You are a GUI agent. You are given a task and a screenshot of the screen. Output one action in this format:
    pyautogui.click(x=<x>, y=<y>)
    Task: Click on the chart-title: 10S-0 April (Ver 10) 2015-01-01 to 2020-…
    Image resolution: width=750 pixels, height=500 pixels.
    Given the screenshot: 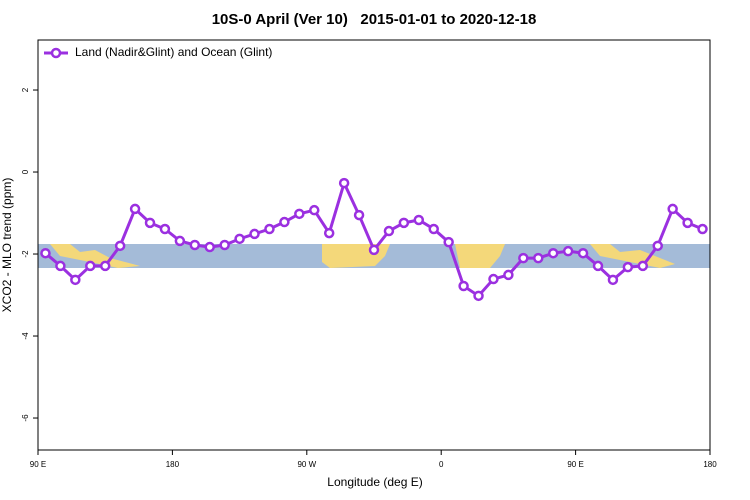 What is the action you would take?
    pyautogui.click(x=374, y=19)
    